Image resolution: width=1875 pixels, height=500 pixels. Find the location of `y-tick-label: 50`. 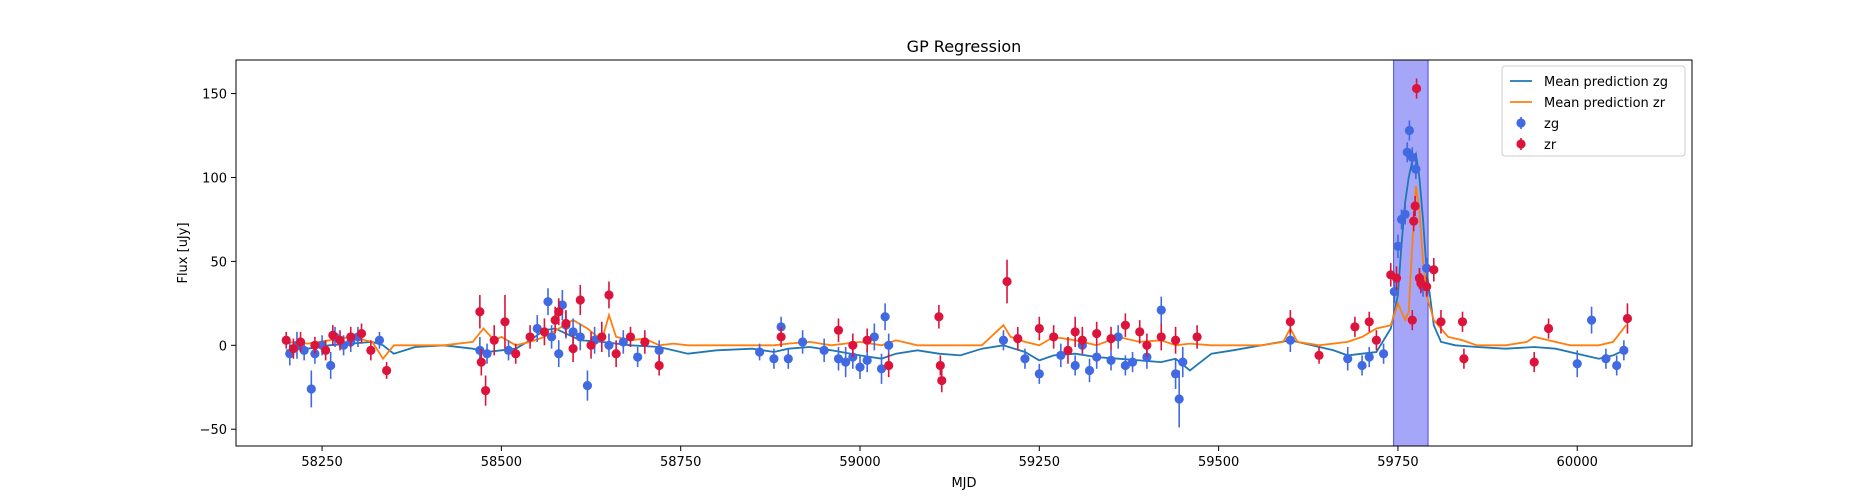

y-tick-label: 50 is located at coordinates (218, 262).